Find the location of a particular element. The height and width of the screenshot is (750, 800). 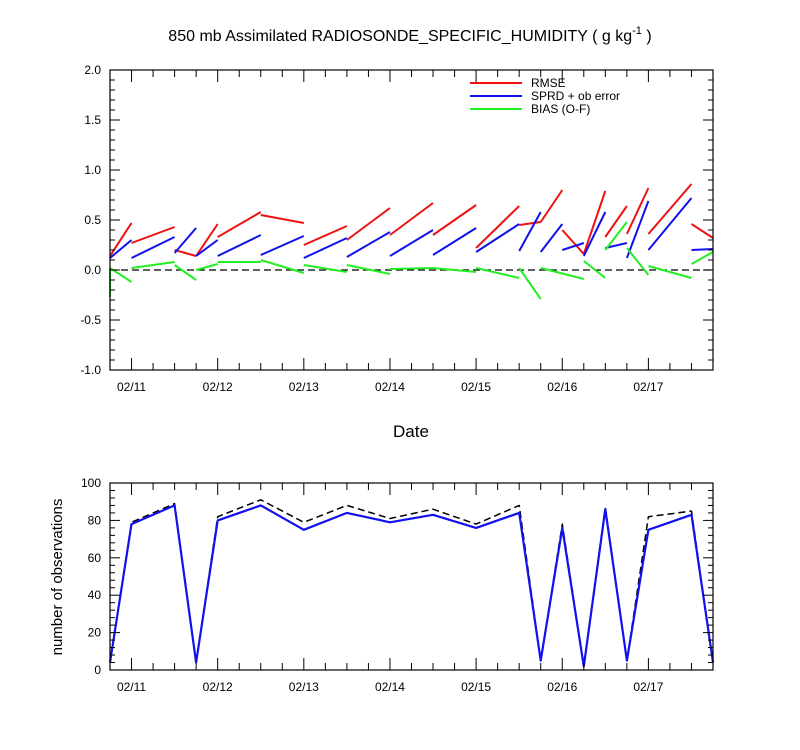

y-tick-label: 0.5 is located at coordinates (92, 220).